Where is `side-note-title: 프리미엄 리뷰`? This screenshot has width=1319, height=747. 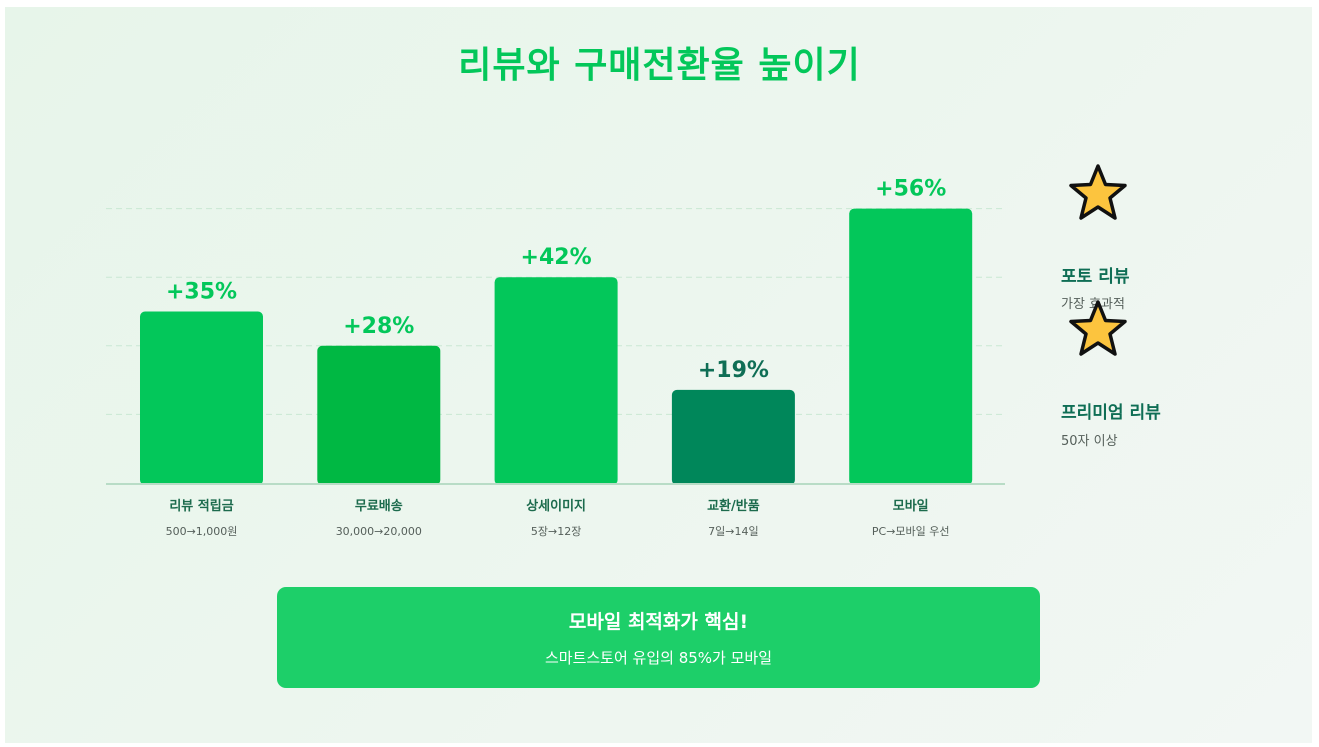 side-note-title: 프리미엄 리뷰 is located at coordinates (1111, 413).